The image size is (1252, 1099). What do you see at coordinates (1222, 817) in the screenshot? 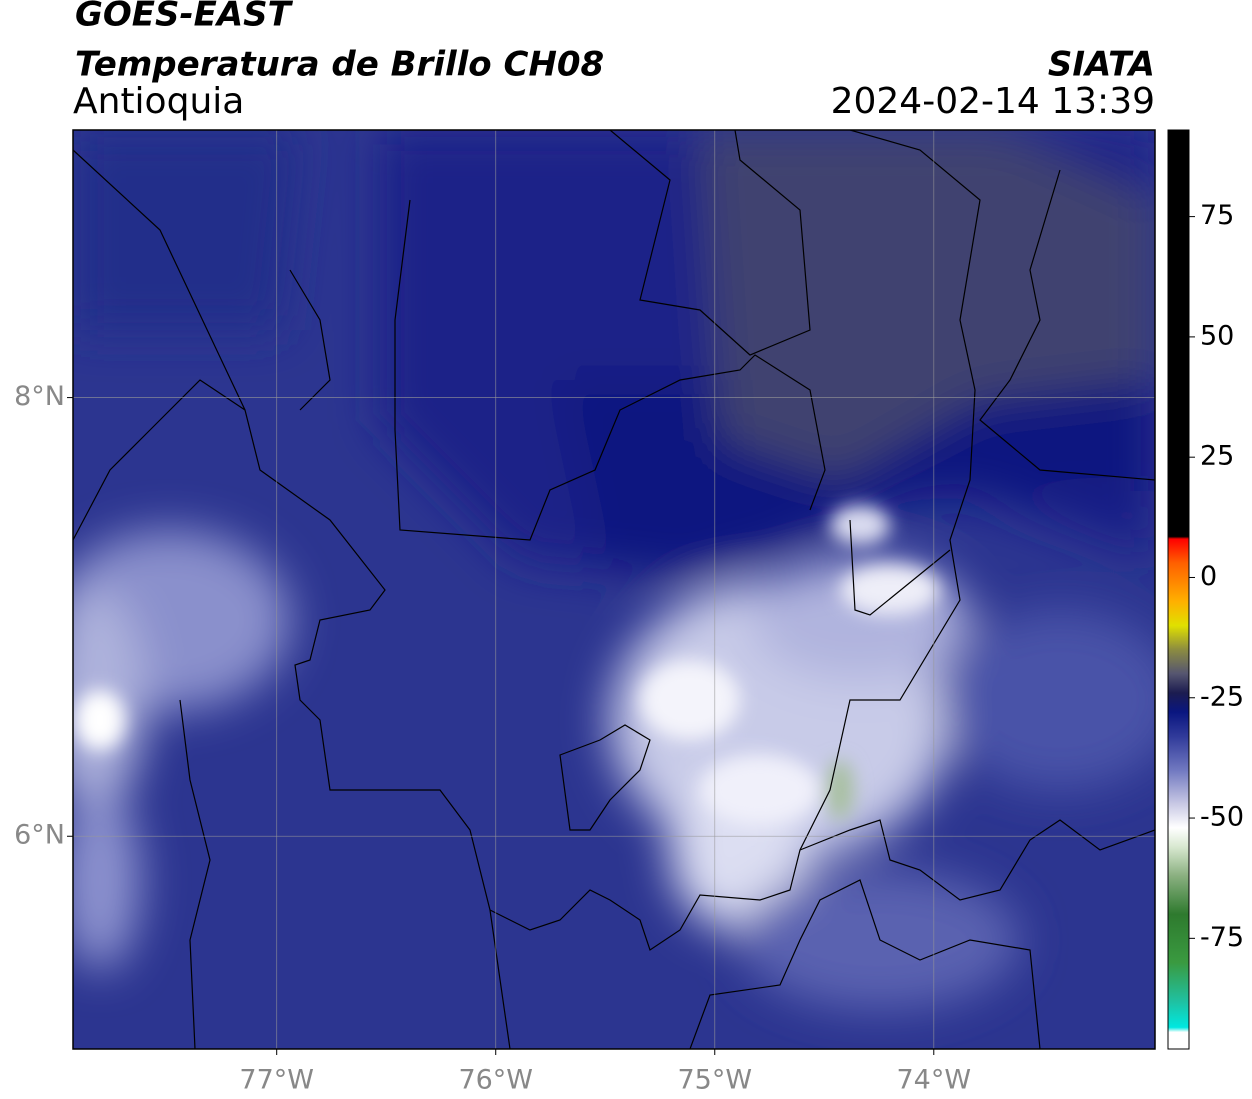
I see `colorbar-tick-label: -50` at bounding box center [1222, 817].